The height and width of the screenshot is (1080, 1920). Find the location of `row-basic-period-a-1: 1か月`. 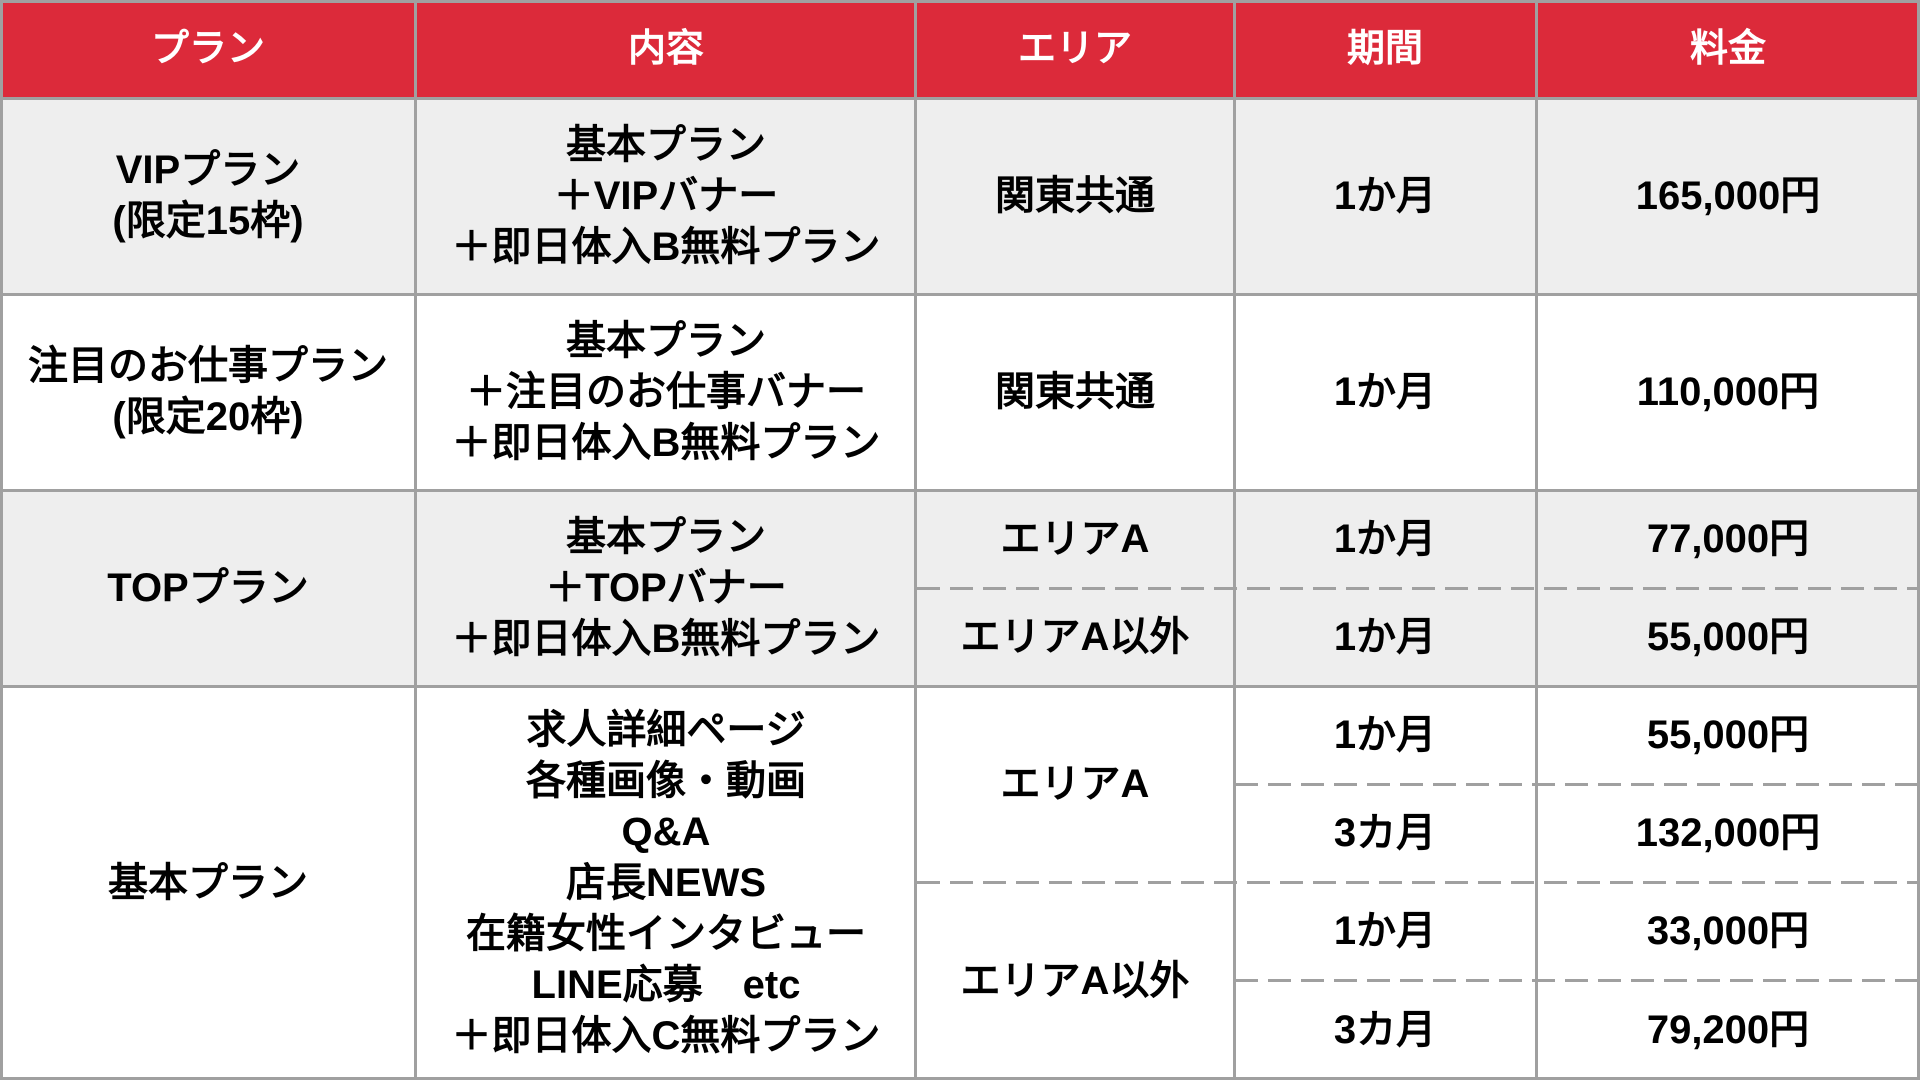

row-basic-period-a-1: 1か月 is located at coordinates (1385, 735).